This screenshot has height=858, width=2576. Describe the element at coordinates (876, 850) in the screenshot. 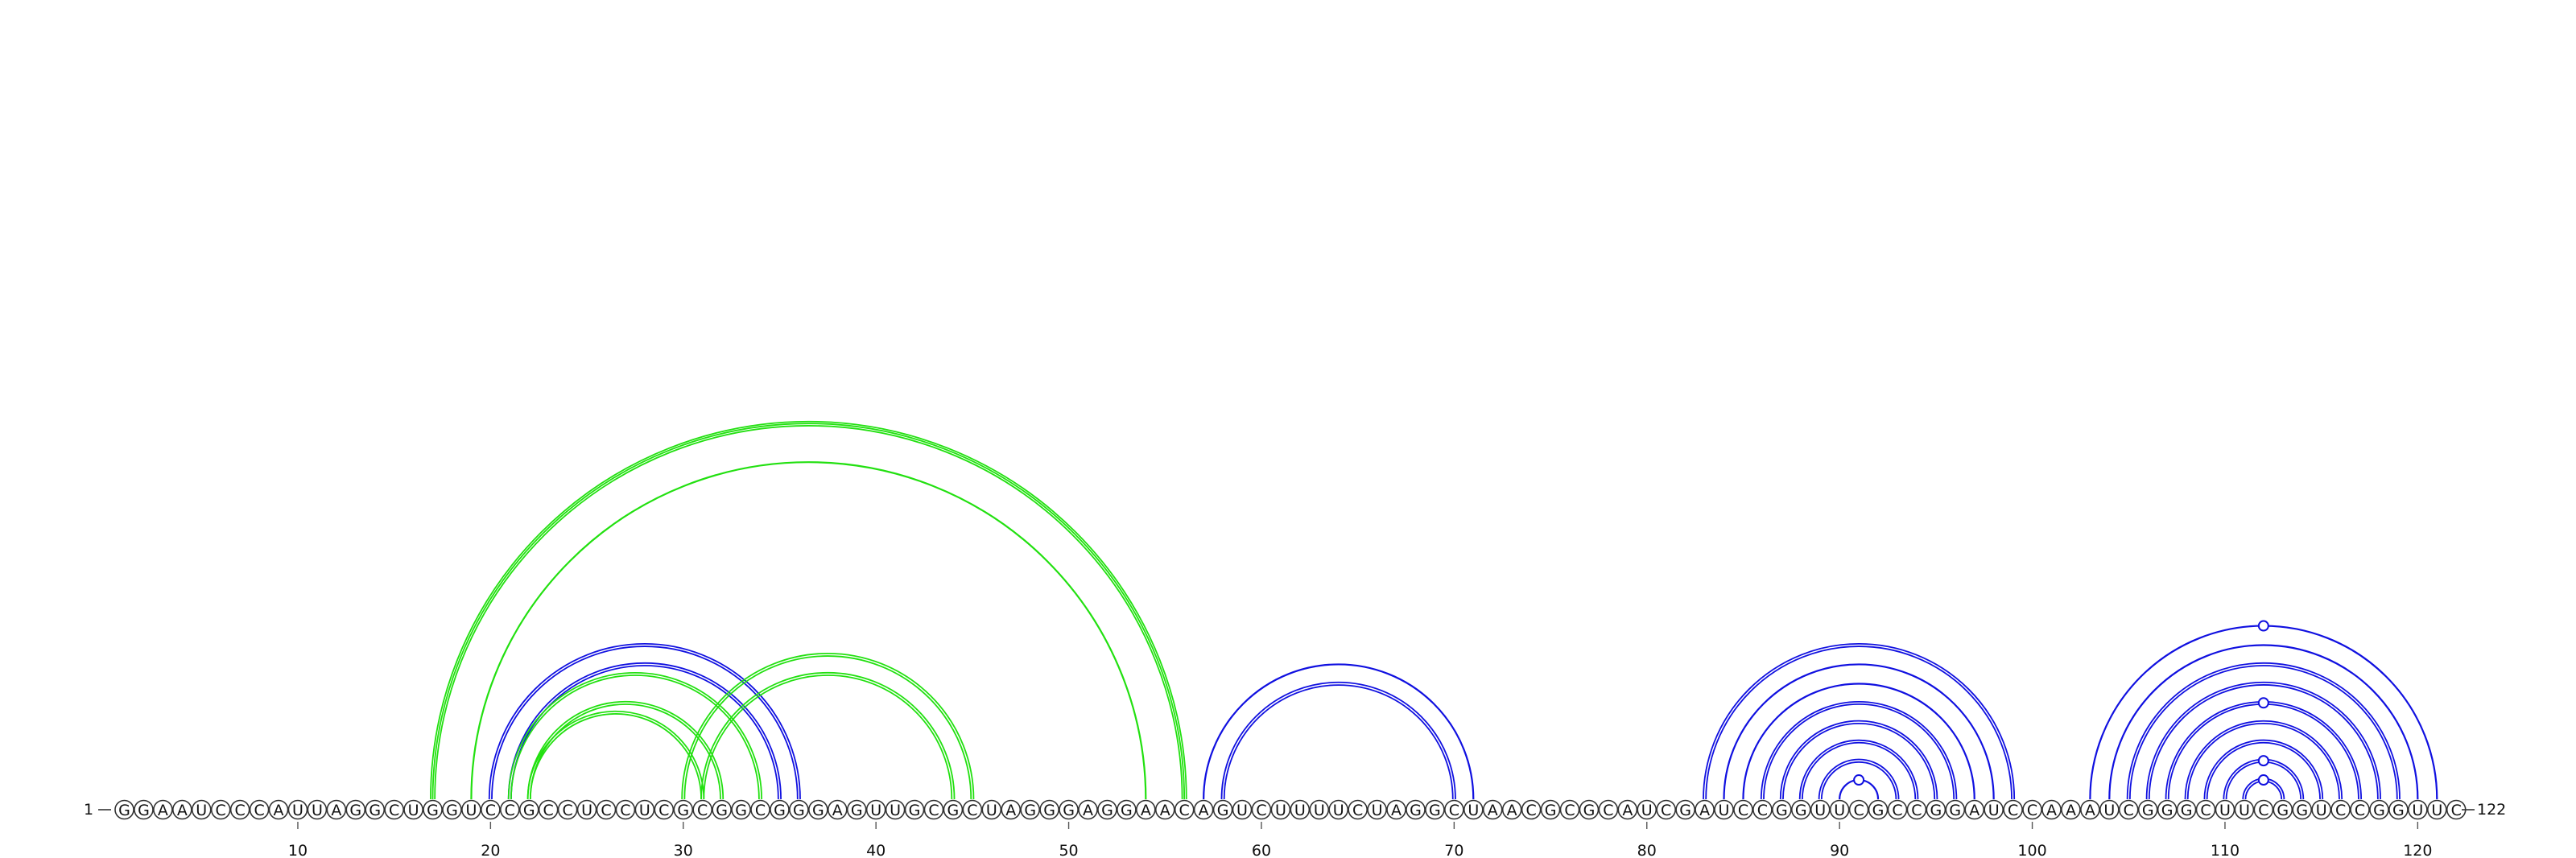

I see `tick-label: 40` at that location.